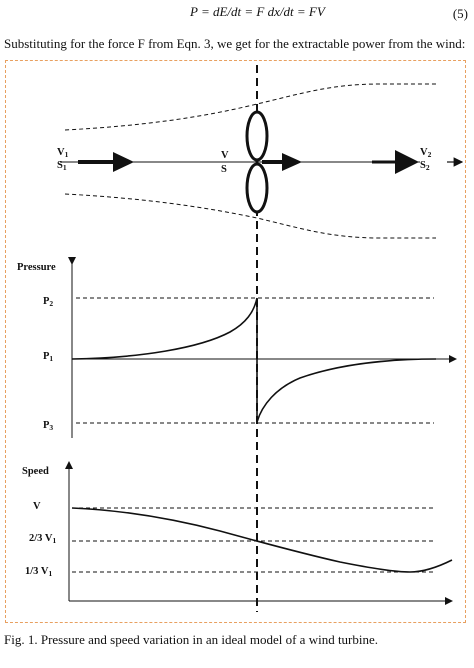 Image resolution: width=474 pixels, height=668 pixels. Describe the element at coordinates (106, 162) in the screenshot. I see `upstream-arrow` at that location.